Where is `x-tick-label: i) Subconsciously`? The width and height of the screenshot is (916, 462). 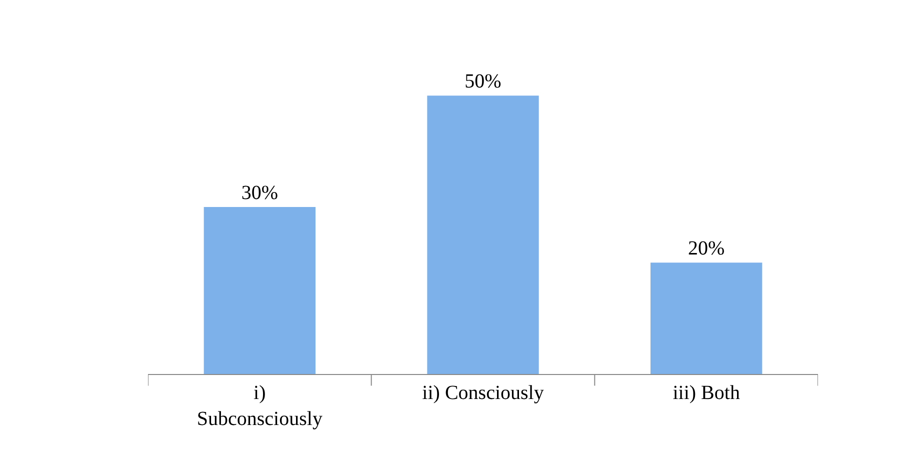 x-tick-label: i) Subconsciously is located at coordinates (259, 406).